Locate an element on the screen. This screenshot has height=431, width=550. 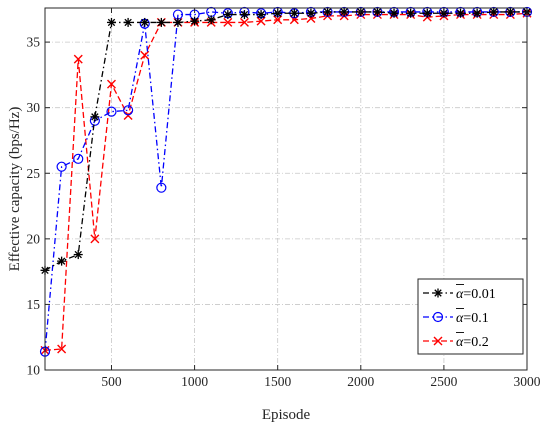
legend-value: =0.2 is located at coordinates (475, 342).